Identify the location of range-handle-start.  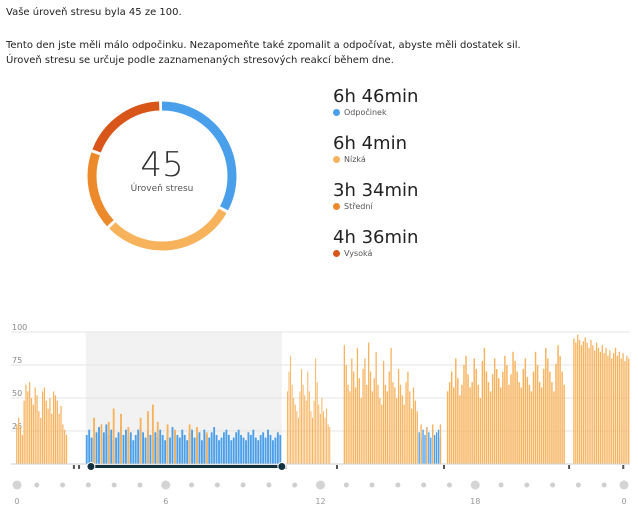
(91, 466).